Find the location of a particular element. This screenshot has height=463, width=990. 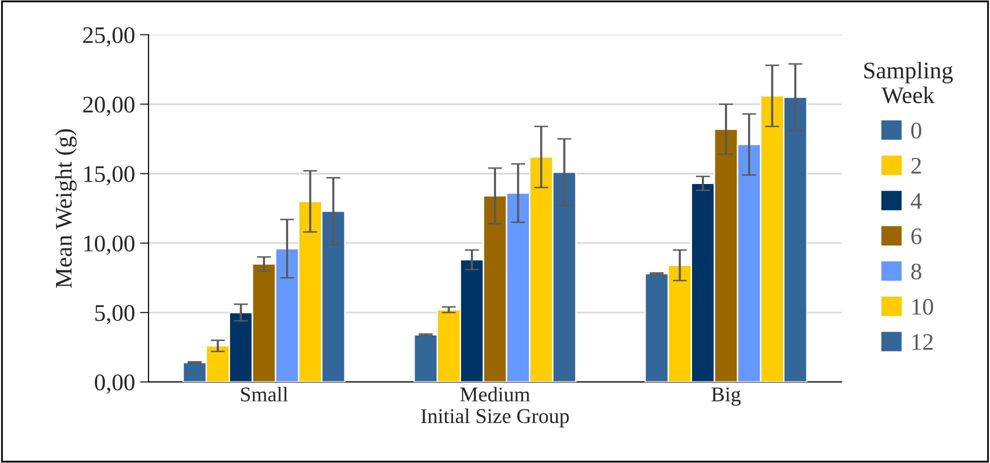

y-tick-label: 15,00 is located at coordinates (109, 176).